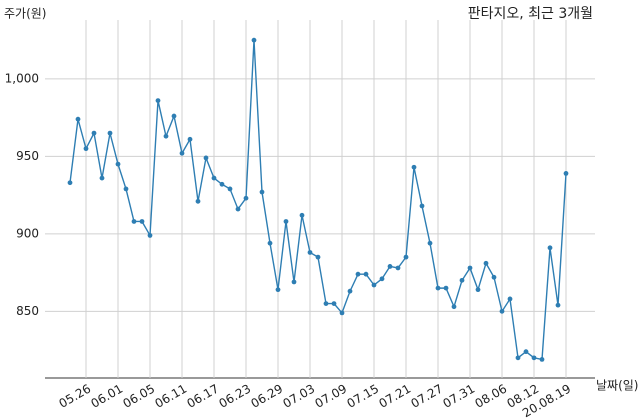 The image size is (640, 419). I want to click on x-tick-label: 08.06, so click(490, 396).